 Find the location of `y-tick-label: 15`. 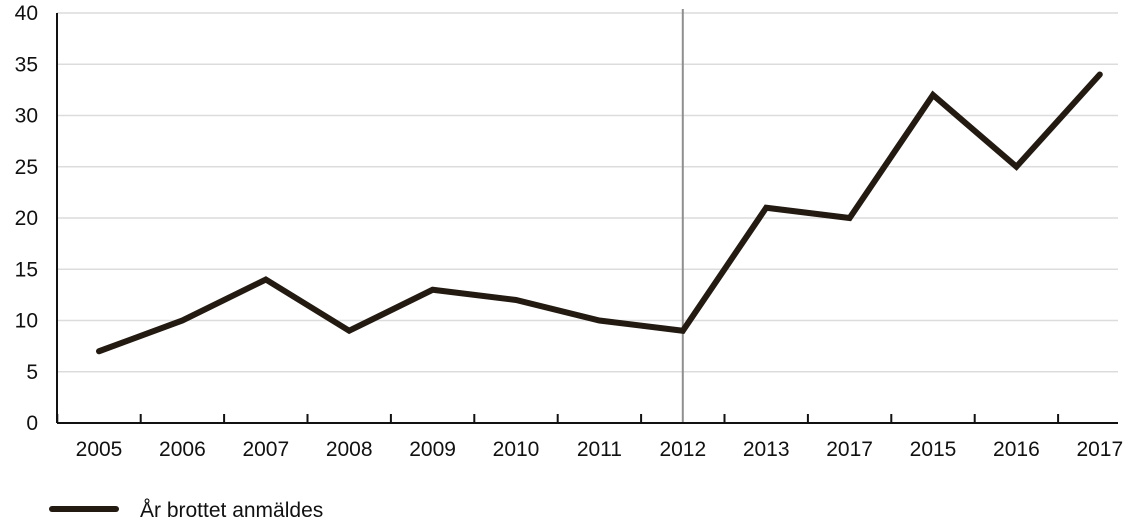

y-tick-label: 15 is located at coordinates (26, 269).